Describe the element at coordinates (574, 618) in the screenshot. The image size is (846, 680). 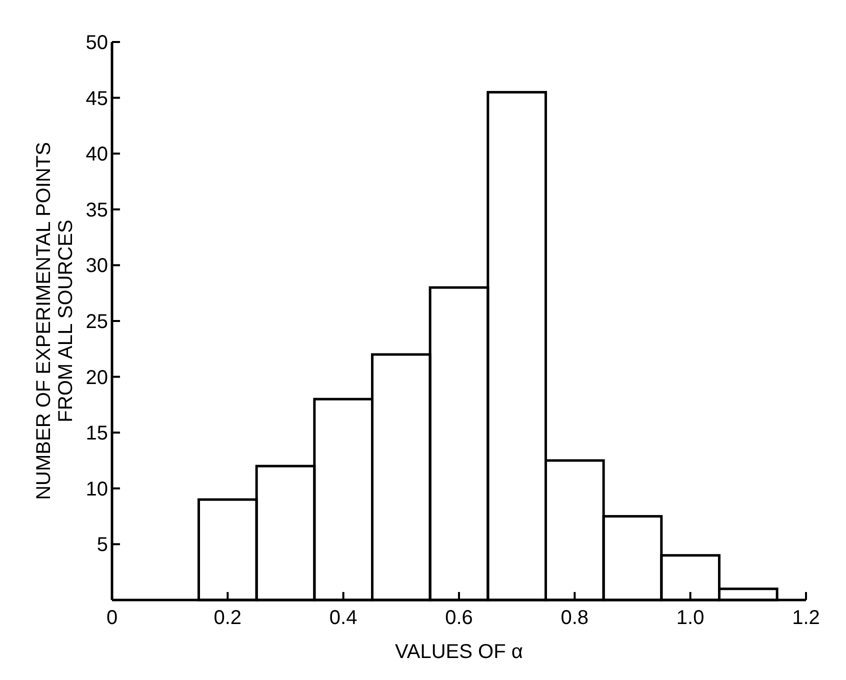
I see `x-tick-label: 0.8` at that location.